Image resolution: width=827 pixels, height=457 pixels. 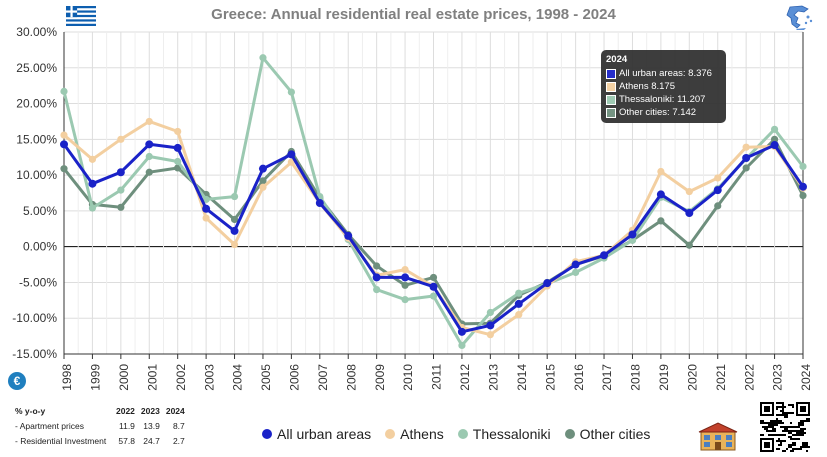 I want to click on x-tick-label: 2021, so click(x=721, y=377).